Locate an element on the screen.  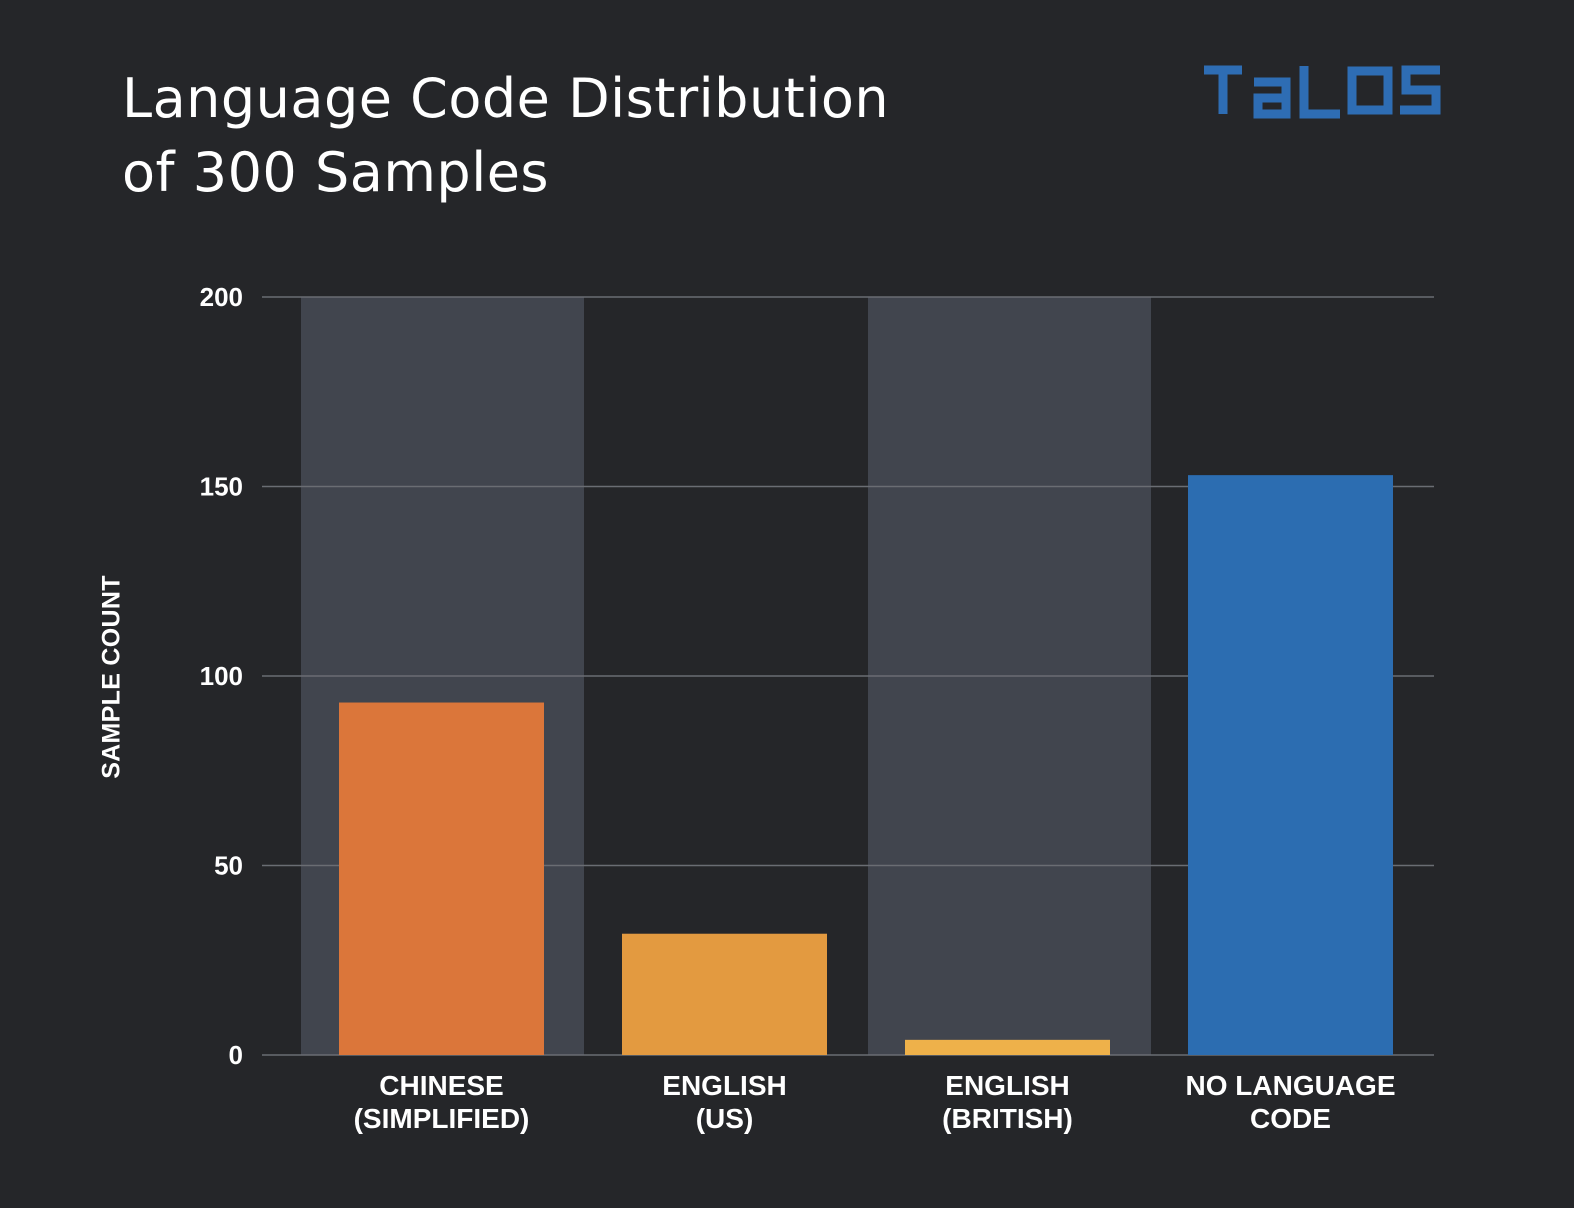
chart-title-line-1: Language Code Distribution is located at coordinates (506, 98).